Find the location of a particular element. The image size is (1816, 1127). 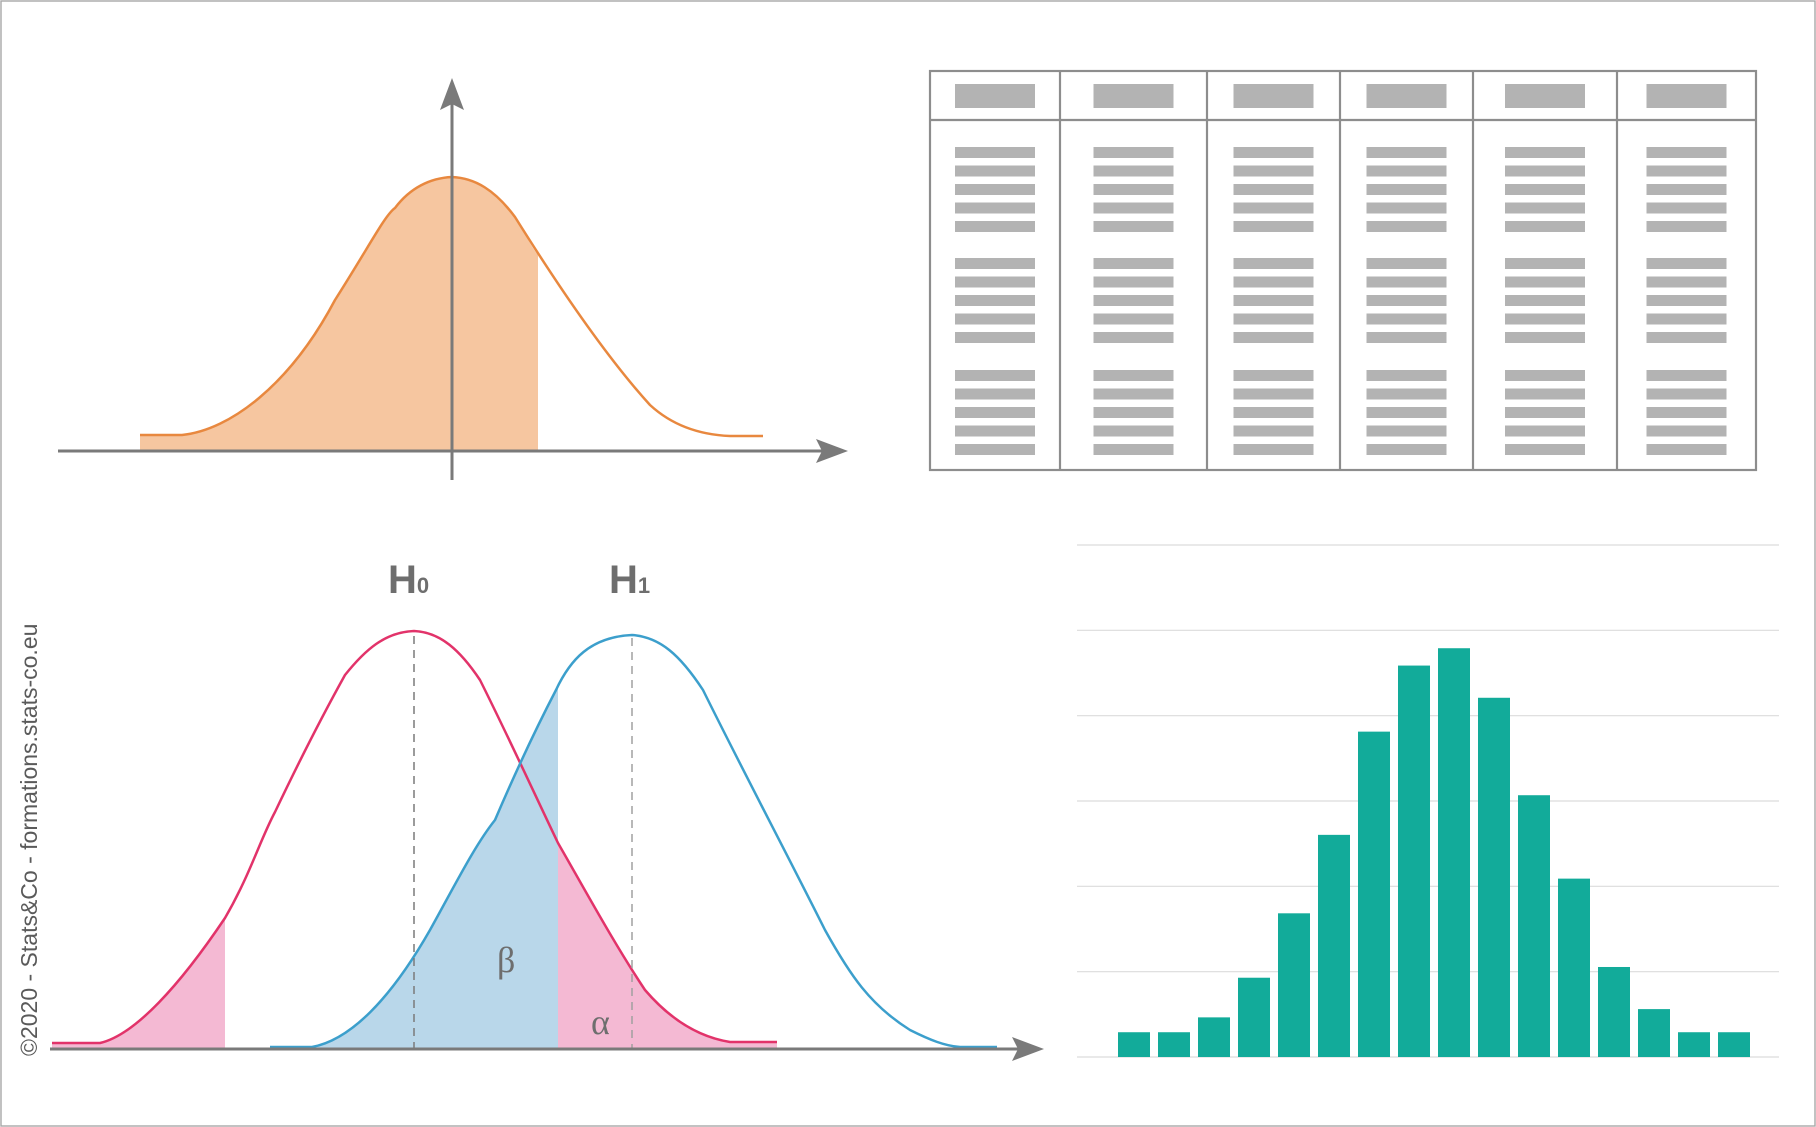

test-x-axis-arrow-icon is located at coordinates (1028, 1049).